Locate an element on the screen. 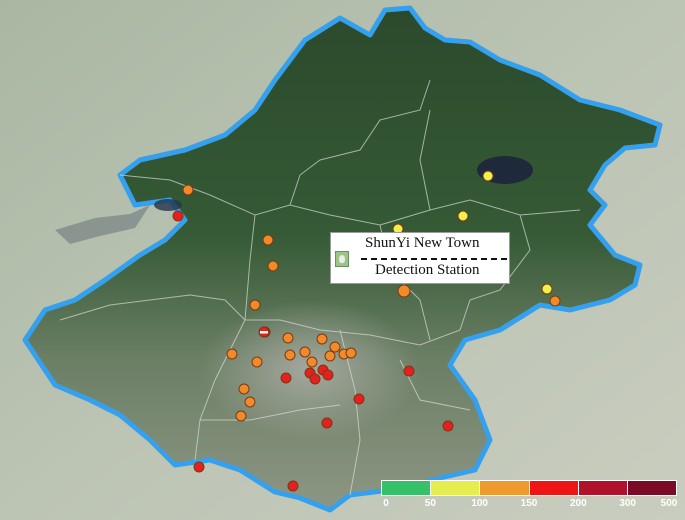  legend-tick-label: 200 is located at coordinates (578, 503).